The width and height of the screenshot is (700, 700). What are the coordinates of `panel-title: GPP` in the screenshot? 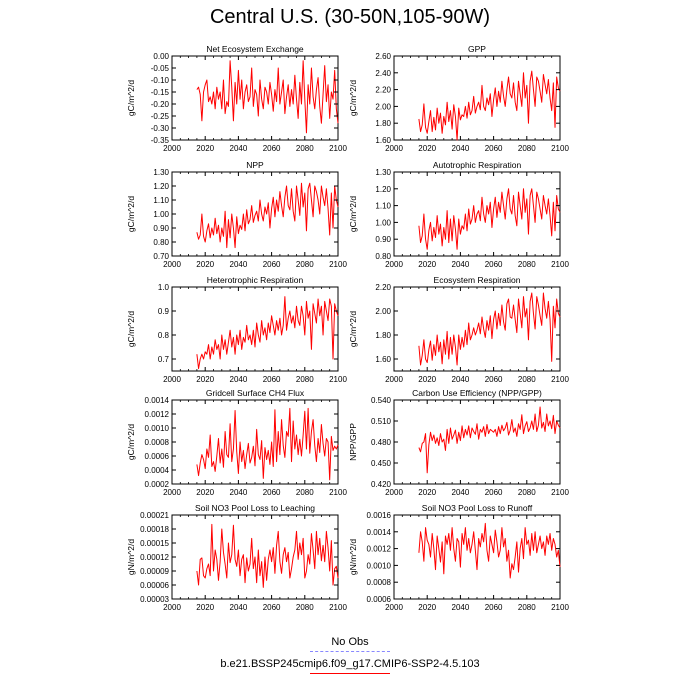 It's located at (477, 49).